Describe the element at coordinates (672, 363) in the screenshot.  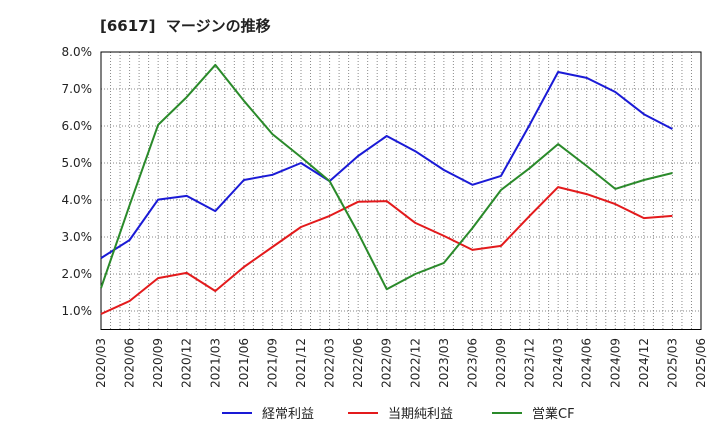
I see `x-tick-label: 2025/03` at that location.